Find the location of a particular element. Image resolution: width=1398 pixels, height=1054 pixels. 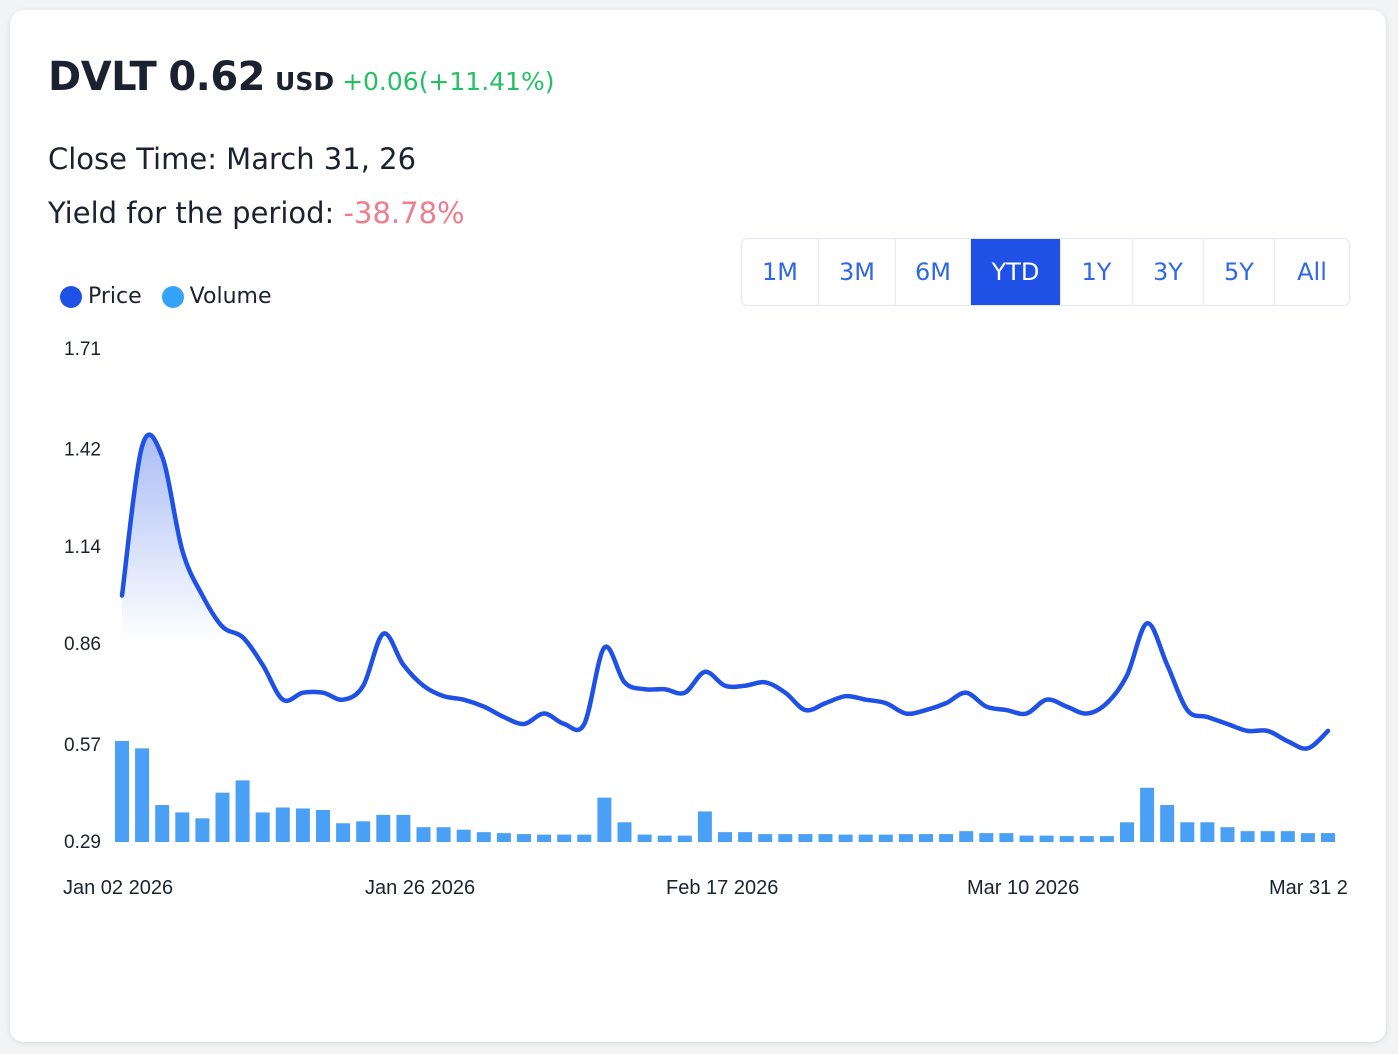

period-yield: Yield for the period: -38.78% is located at coordinates (256, 213).